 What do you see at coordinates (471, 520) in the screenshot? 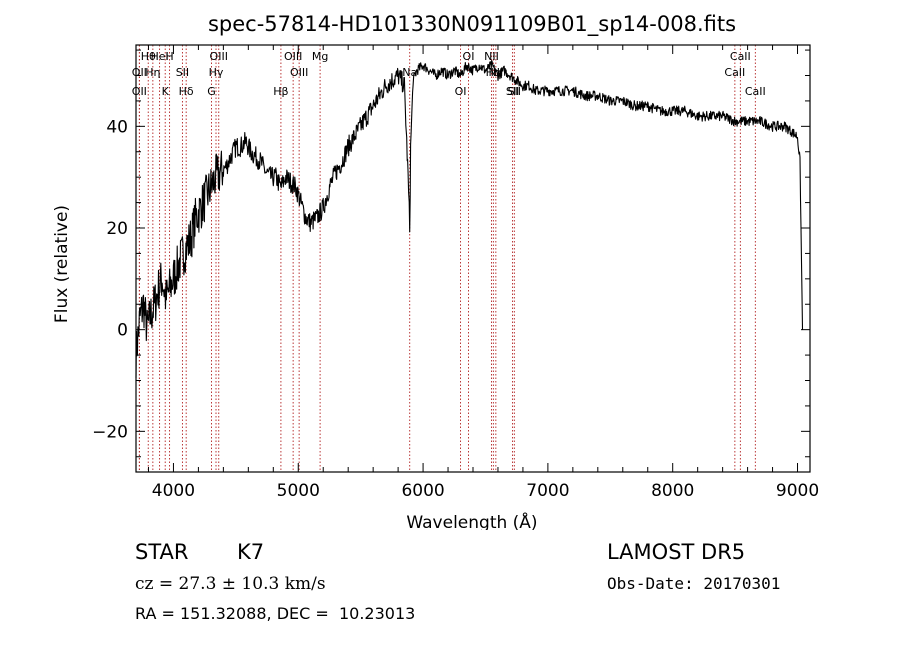
I see `x-axis-label: Wavelength (Å)` at bounding box center [471, 520].